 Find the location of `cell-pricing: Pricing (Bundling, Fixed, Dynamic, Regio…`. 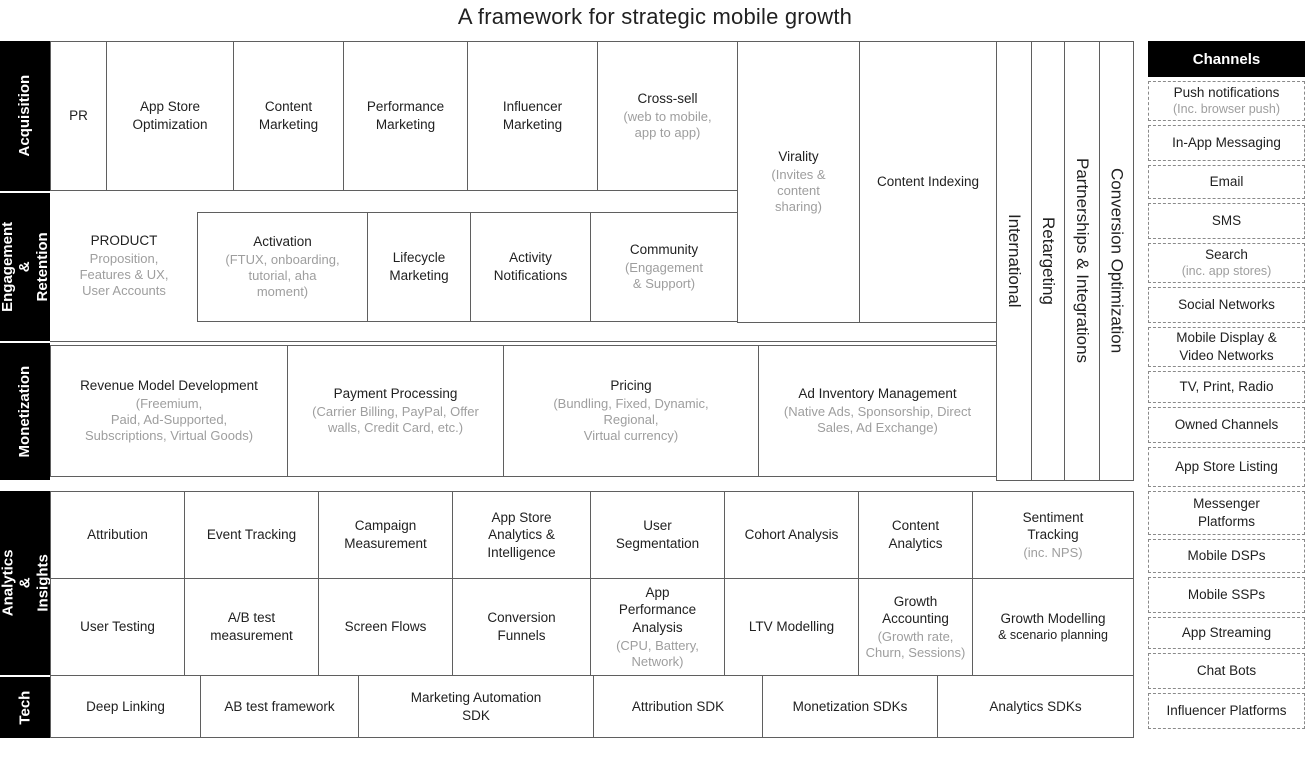

cell-pricing: Pricing (Bundling, Fixed, Dynamic, Regio… is located at coordinates (631, 411).